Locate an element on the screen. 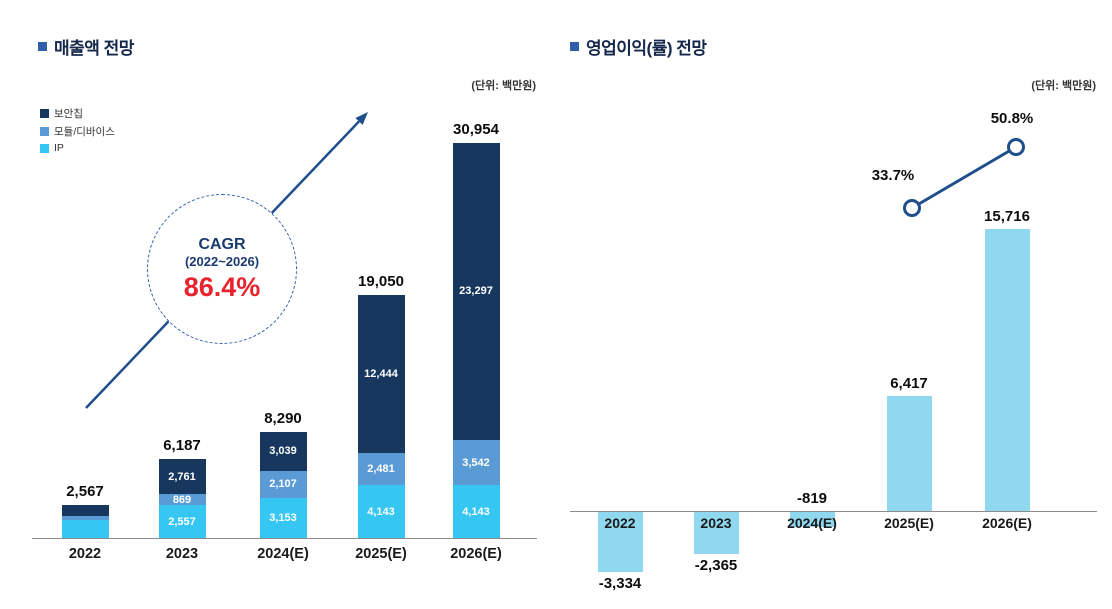 This screenshot has width=1112, height=609. revenue-chart-title: 매출액 전망 is located at coordinates (86, 46).